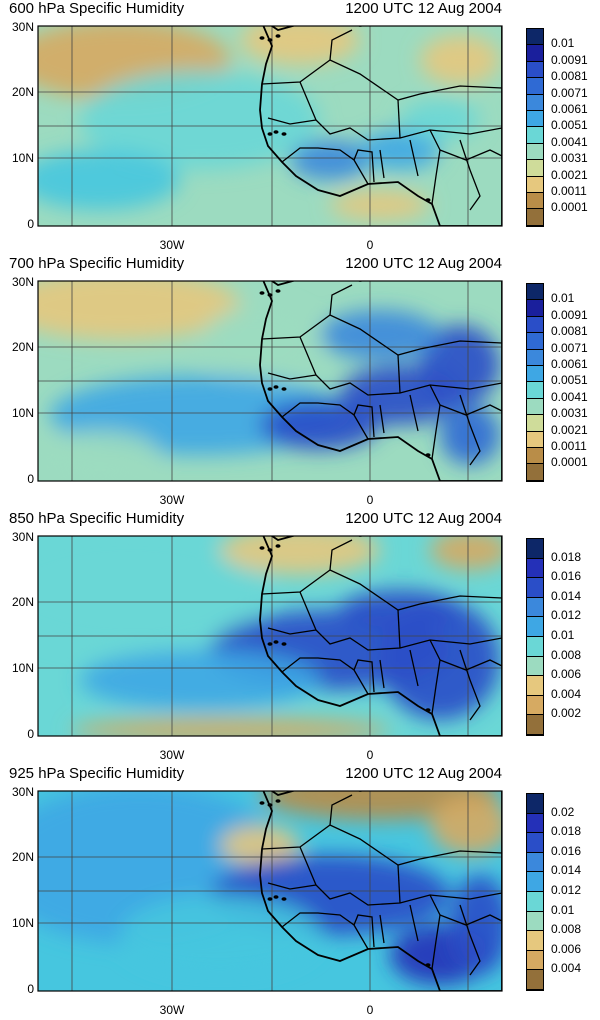 The image size is (600, 1020). I want to click on panel-title: 700 hPa Specific Humidity, so click(97, 263).